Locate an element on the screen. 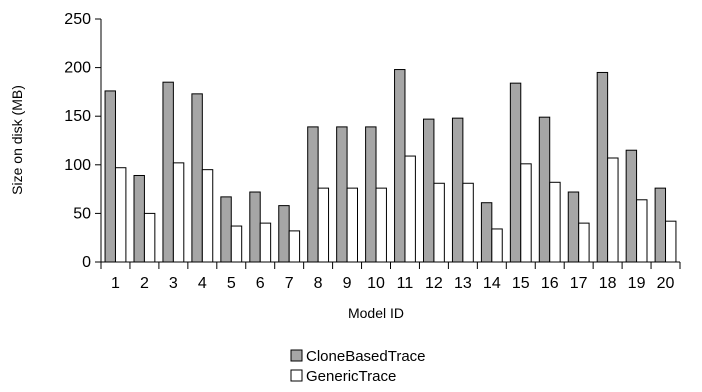 The height and width of the screenshot is (392, 702). x-tick-label: 13 is located at coordinates (463, 283).